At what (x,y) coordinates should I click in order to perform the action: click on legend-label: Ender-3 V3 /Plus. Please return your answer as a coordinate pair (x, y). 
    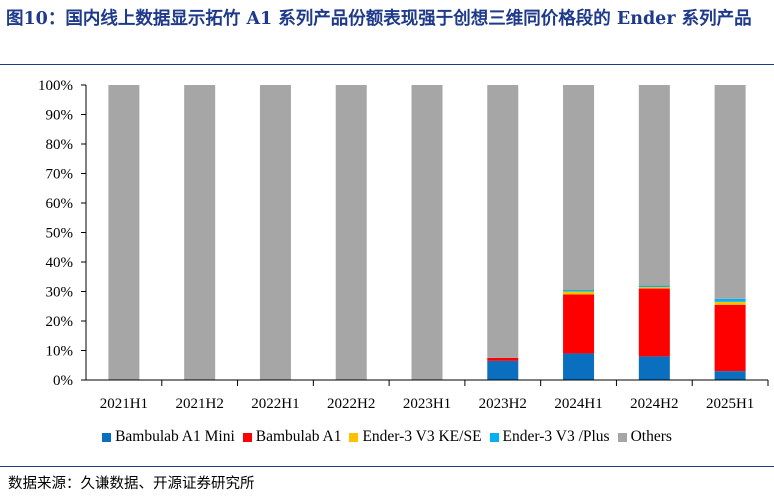
    Looking at the image, I should click on (556, 436).